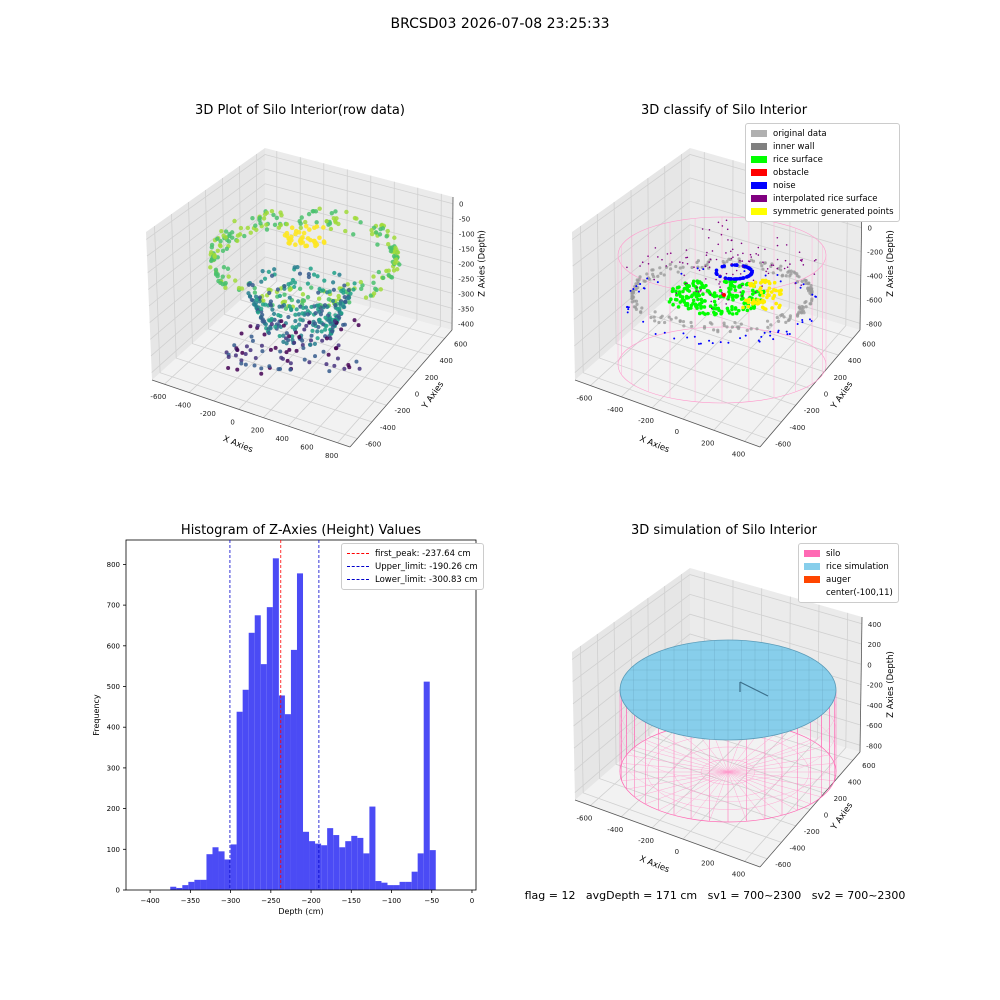 The height and width of the screenshot is (1000, 1000). Describe the element at coordinates (728, 731) in the screenshot. I see `p4-shapes` at that location.